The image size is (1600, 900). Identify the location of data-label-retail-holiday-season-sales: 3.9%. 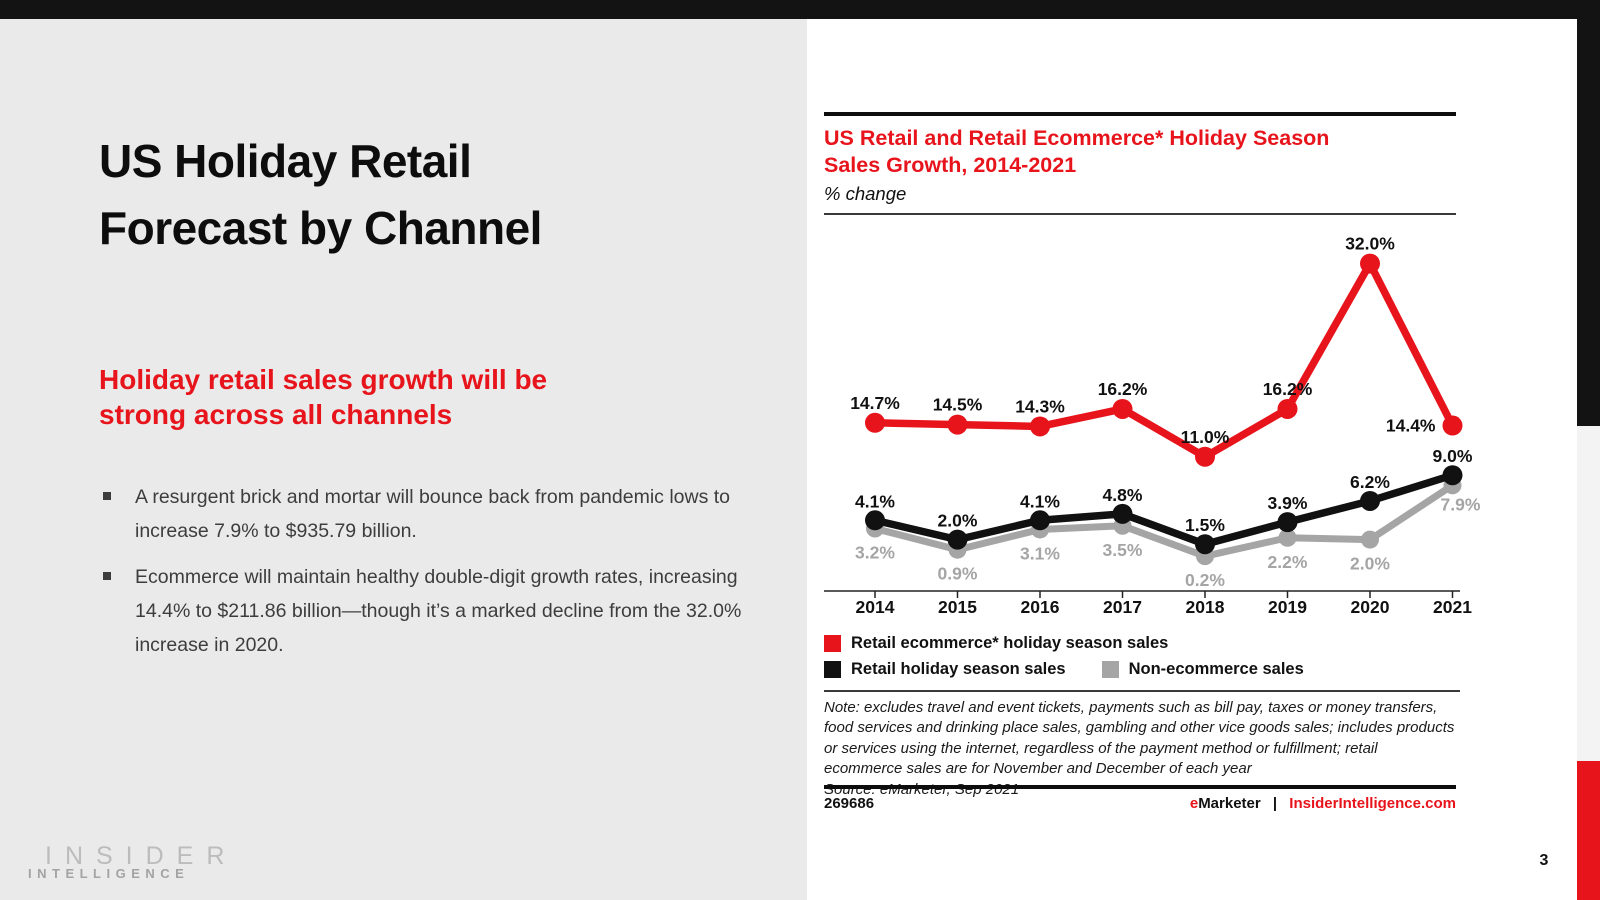
(1288, 503).